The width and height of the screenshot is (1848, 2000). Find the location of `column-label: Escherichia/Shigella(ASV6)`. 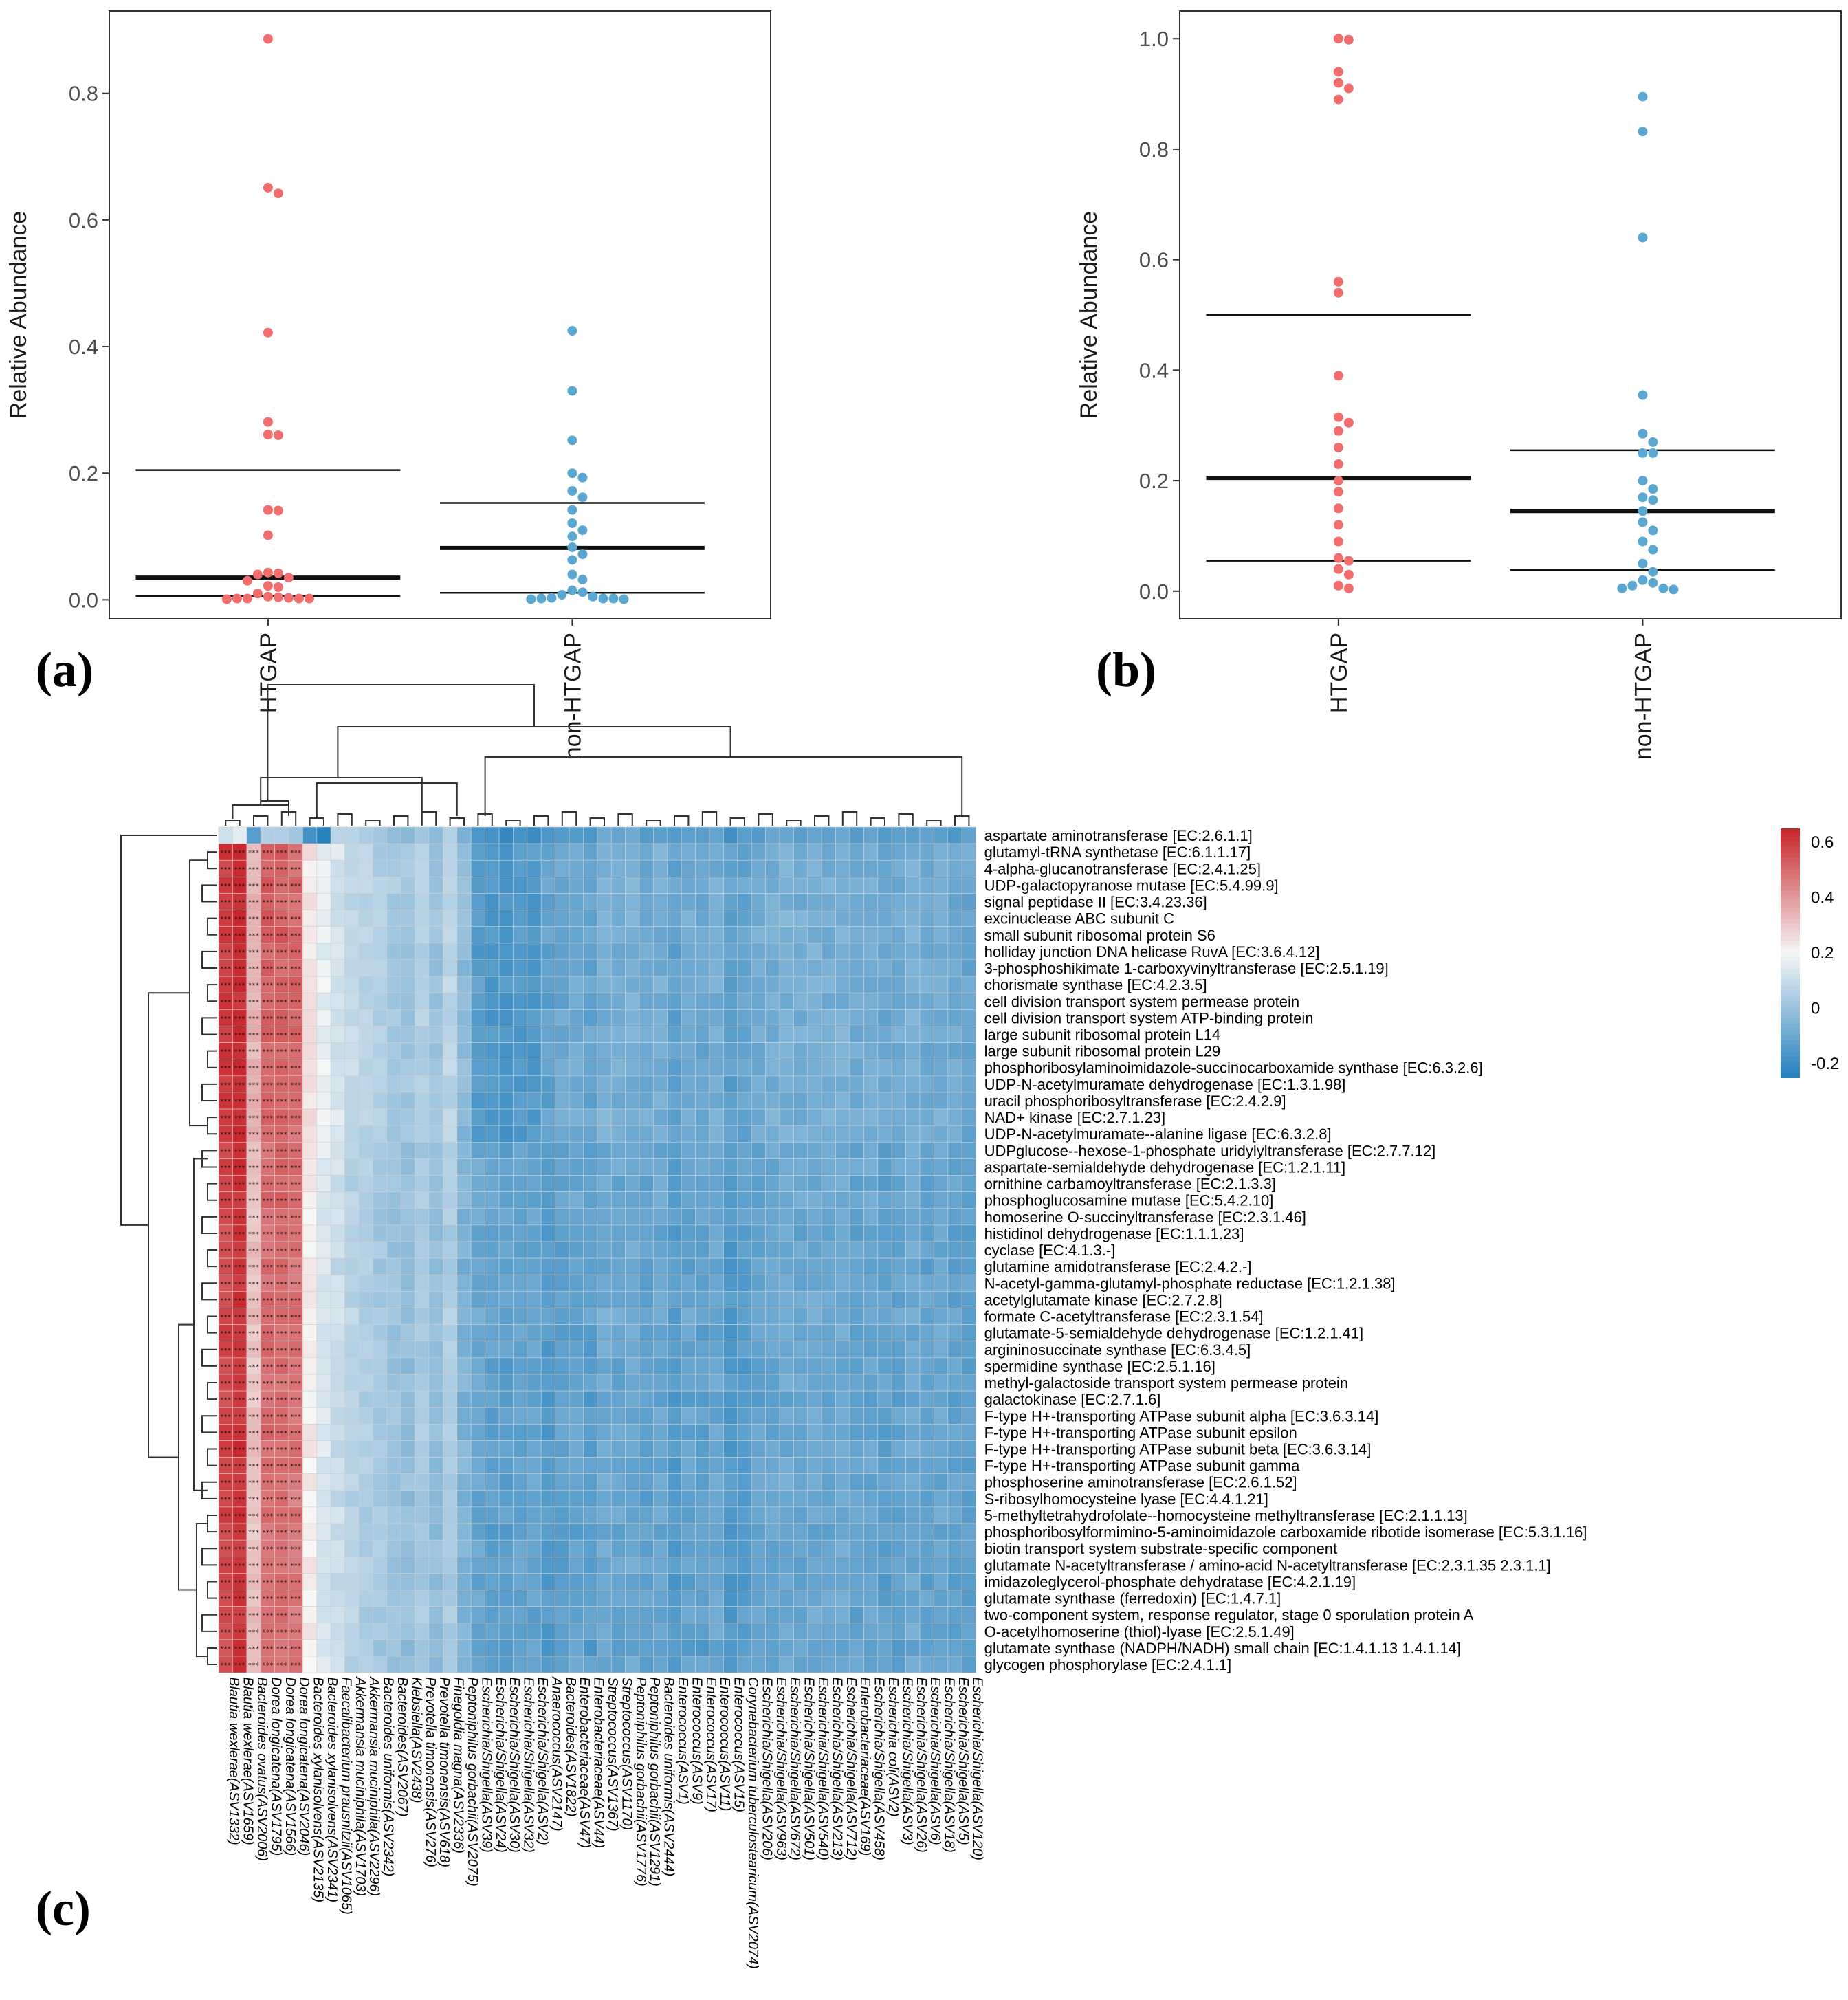

column-label: Escherichia/Shigella(ASV6) is located at coordinates (935, 1761).